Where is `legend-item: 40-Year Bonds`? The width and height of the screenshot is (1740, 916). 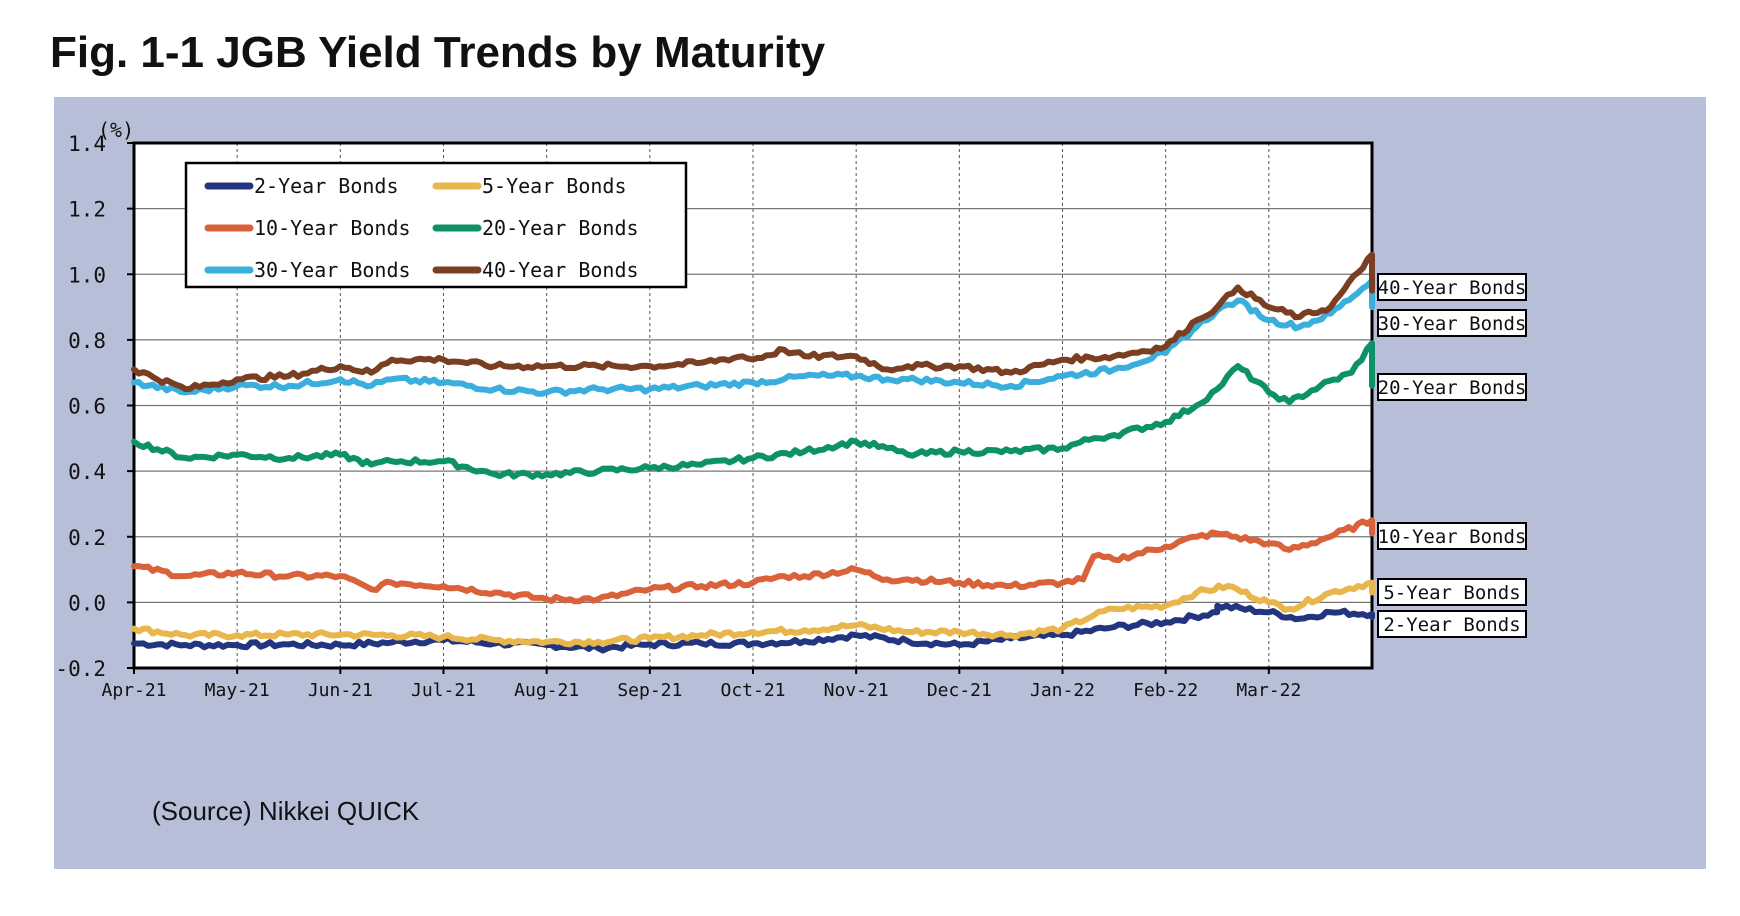 legend-item: 40-Year Bonds is located at coordinates (535, 270).